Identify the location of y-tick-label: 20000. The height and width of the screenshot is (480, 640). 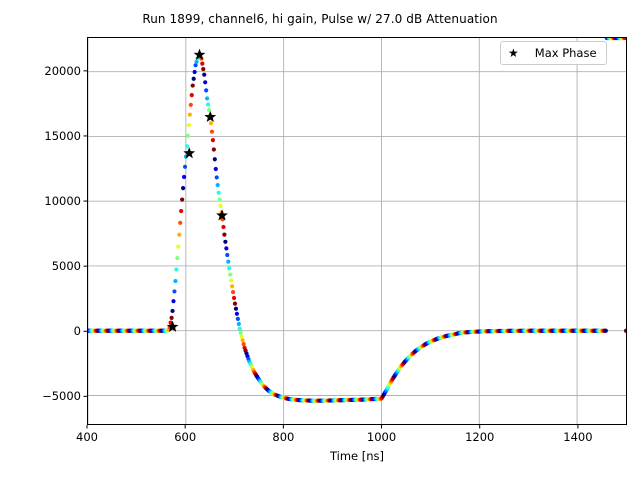
(62, 70).